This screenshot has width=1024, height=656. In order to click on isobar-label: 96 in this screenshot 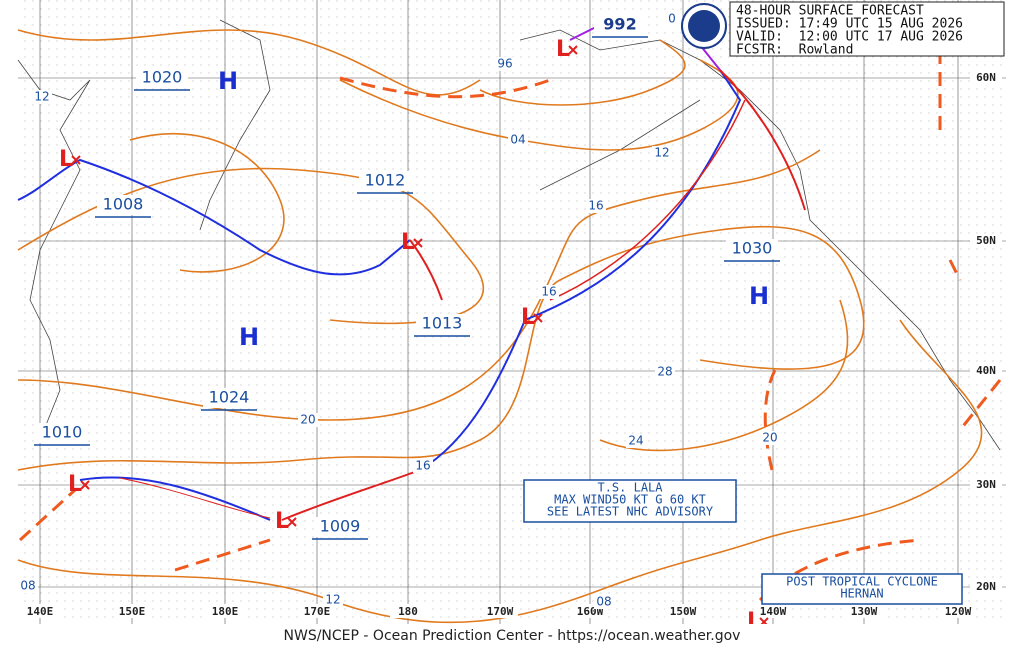, I will do `click(504, 64)`.